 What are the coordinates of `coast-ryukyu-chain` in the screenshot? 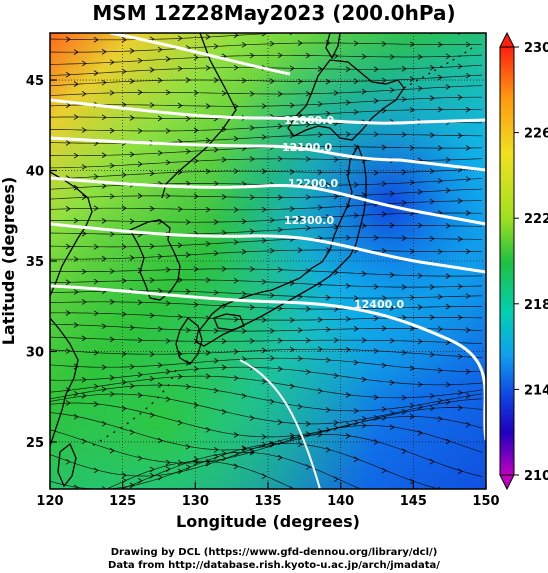 It's located at (134, 408).